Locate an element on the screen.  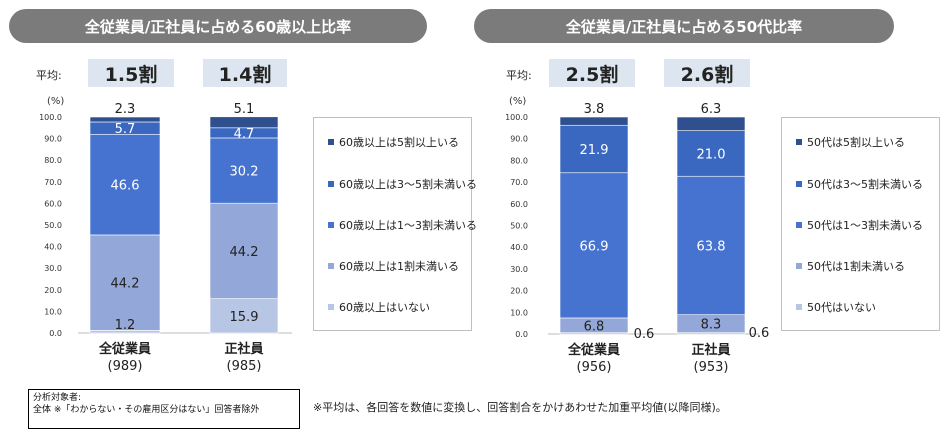
legend-label: 60歳以上は1割未満いる is located at coordinates (399, 266).